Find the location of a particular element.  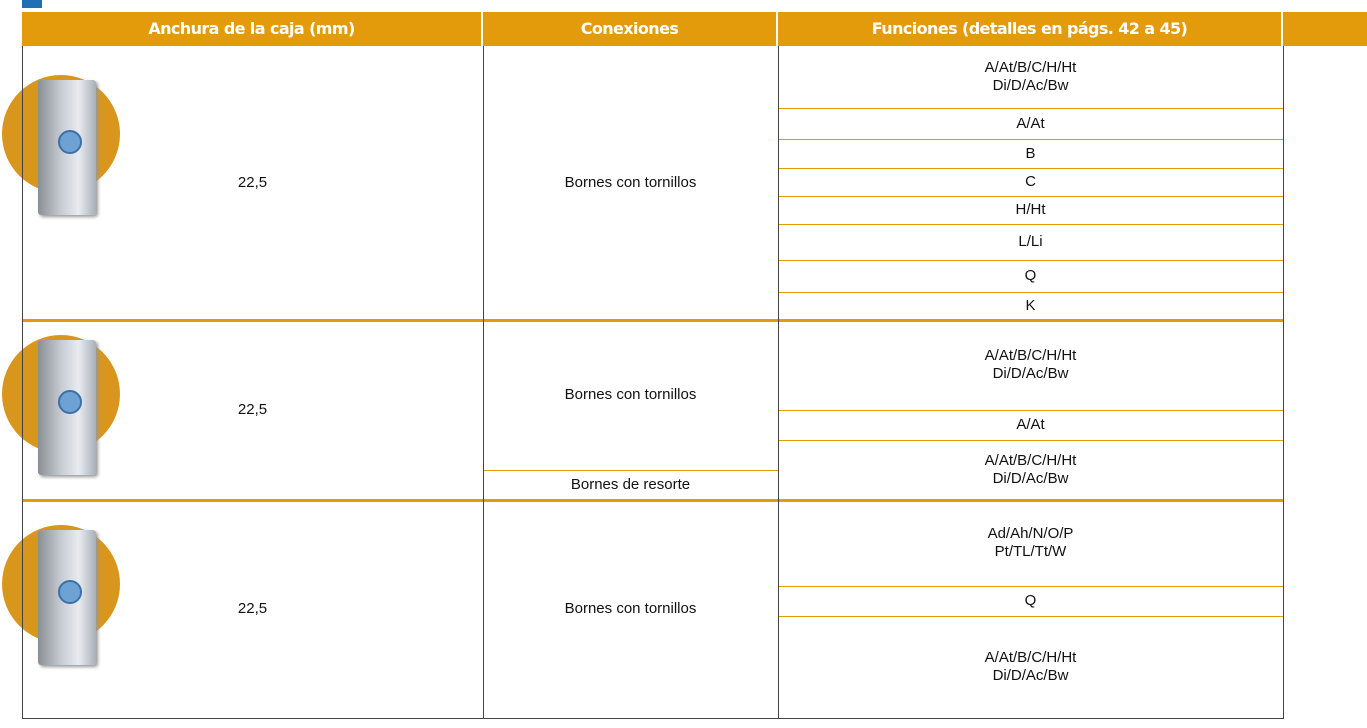

function-cell: H/Ht is located at coordinates (1030, 209).